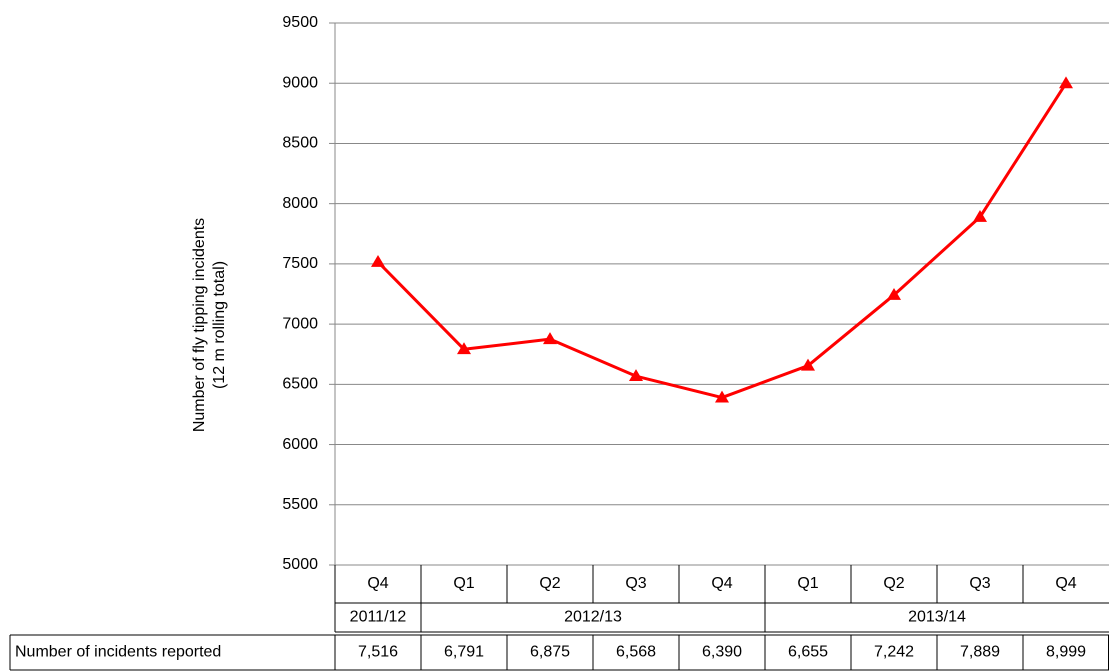  I want to click on y-tick-label: 9500, so click(300, 22).